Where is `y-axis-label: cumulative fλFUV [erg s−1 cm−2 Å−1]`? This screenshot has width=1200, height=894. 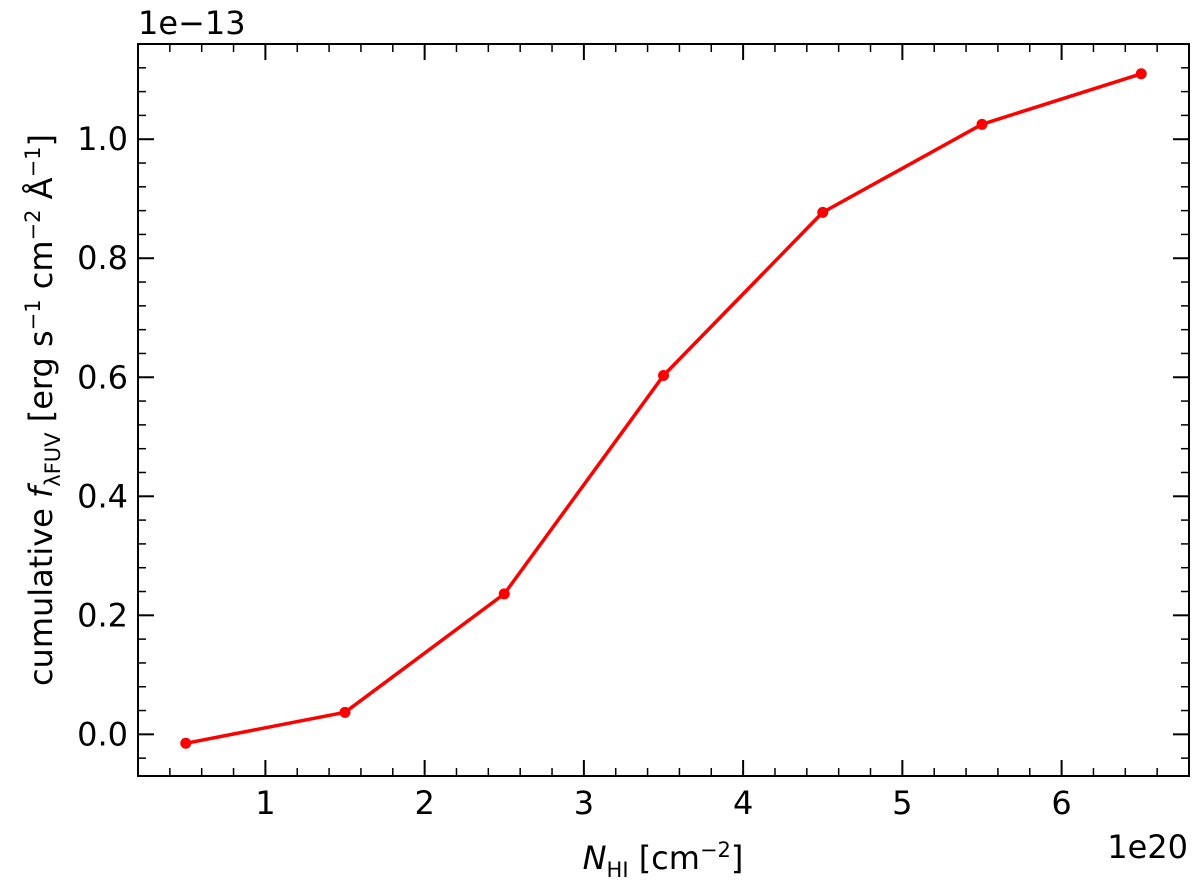
y-axis-label: cumulative fλFUV [erg s−1 cm−2 Å−1] is located at coordinates (43, 410).